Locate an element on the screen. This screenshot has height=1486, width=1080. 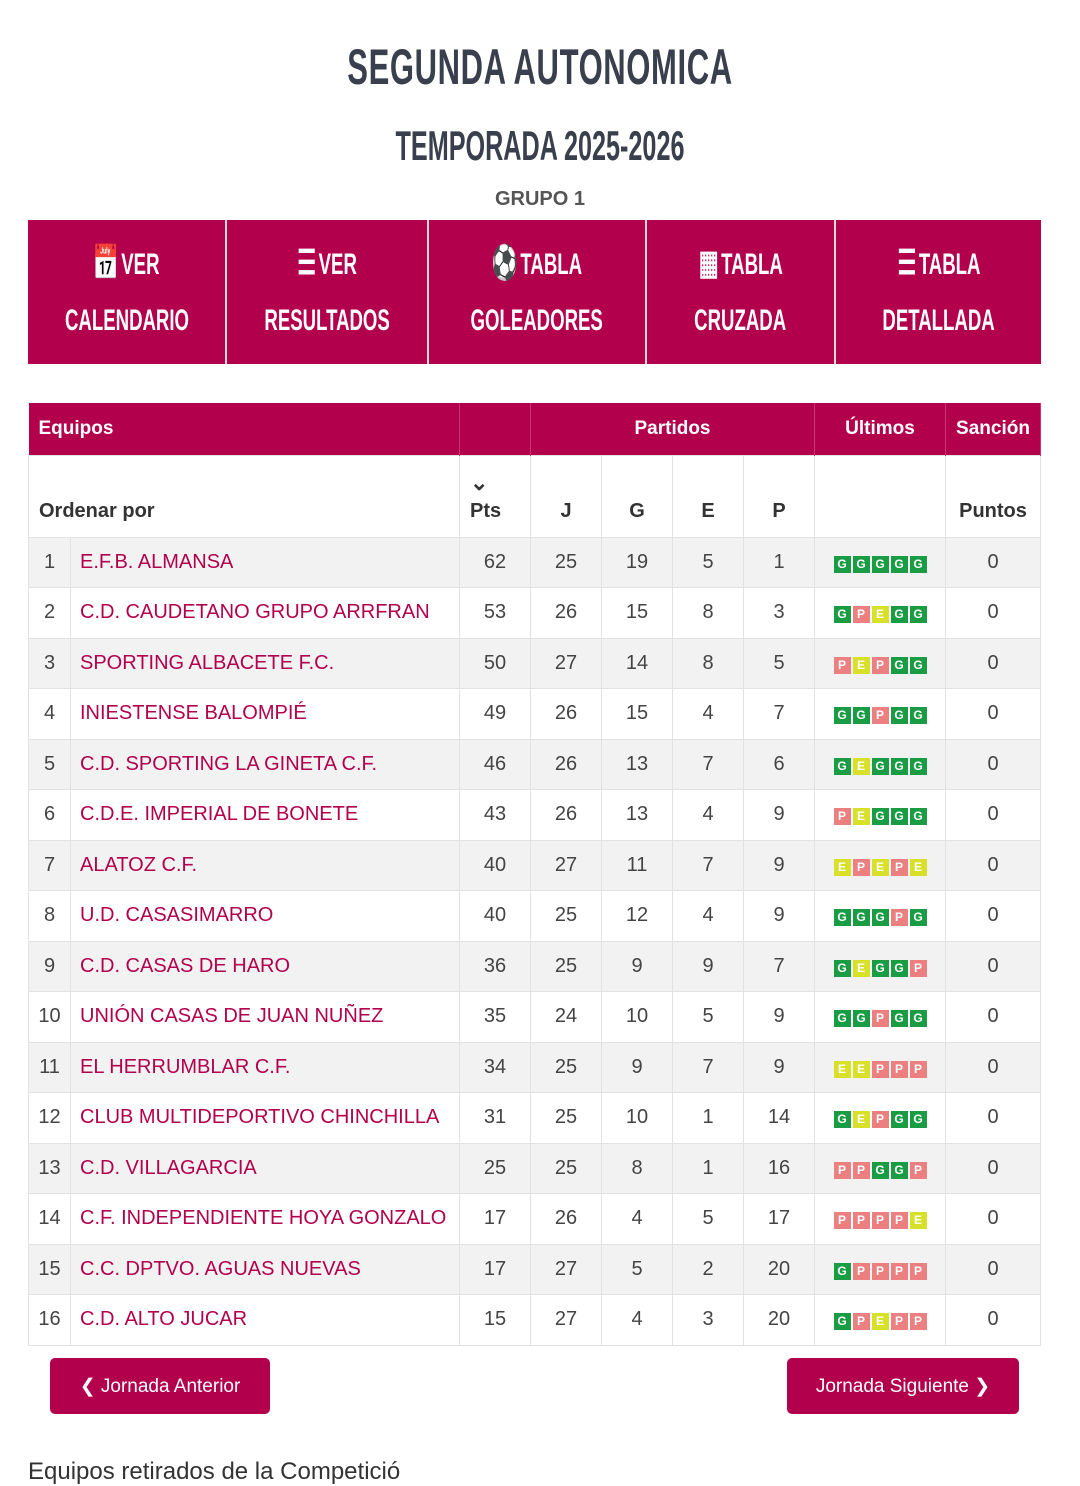
position: 10 is located at coordinates (49, 1017).